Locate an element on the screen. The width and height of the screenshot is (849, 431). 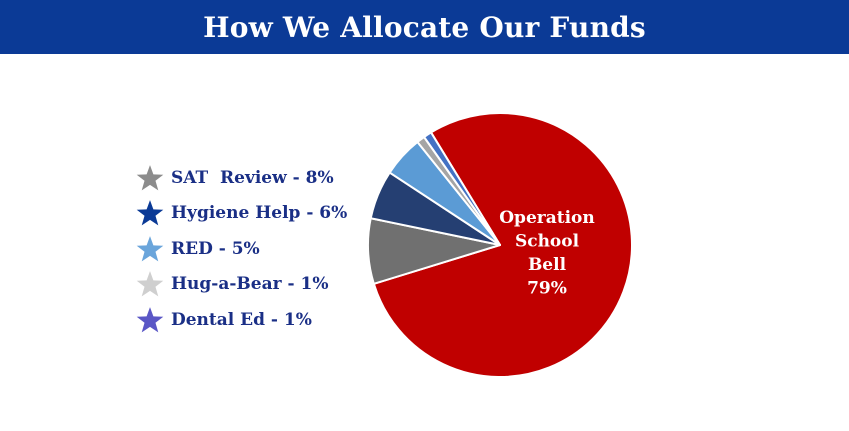
legend-label: Hygiene Help - 6% is located at coordinates (259, 213).